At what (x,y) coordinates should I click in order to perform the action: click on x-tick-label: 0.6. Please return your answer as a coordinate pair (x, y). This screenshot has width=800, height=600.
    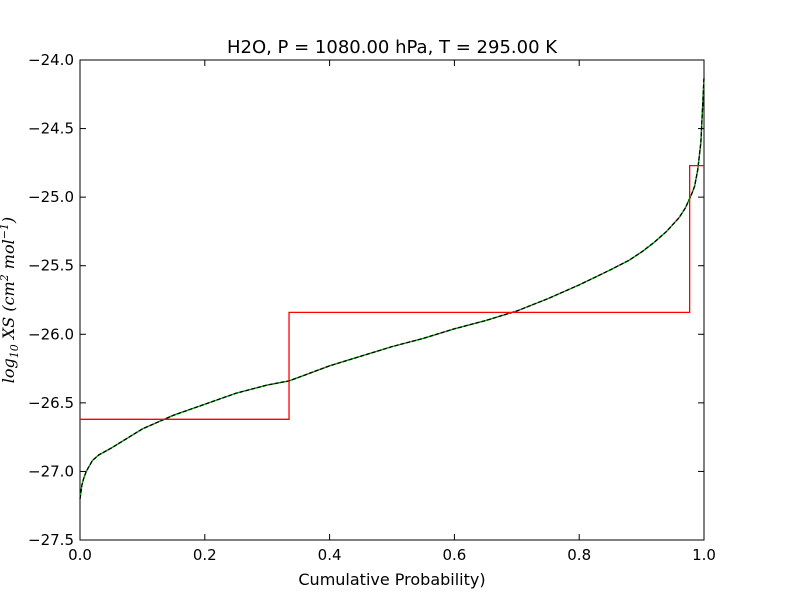
    Looking at the image, I should click on (454, 555).